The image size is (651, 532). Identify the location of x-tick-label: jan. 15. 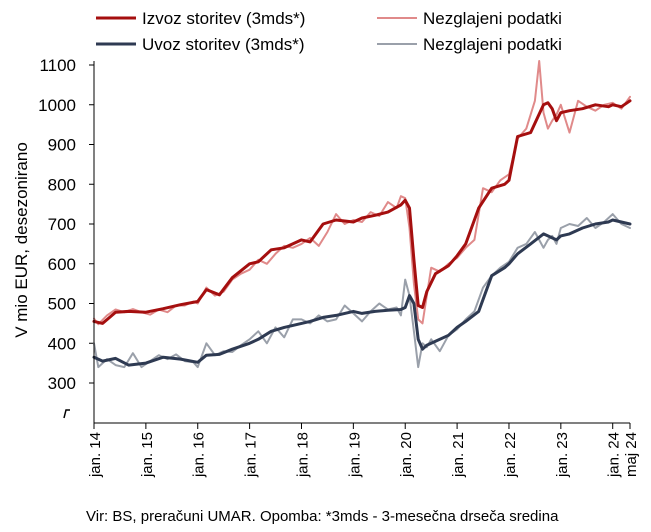
(147, 455).